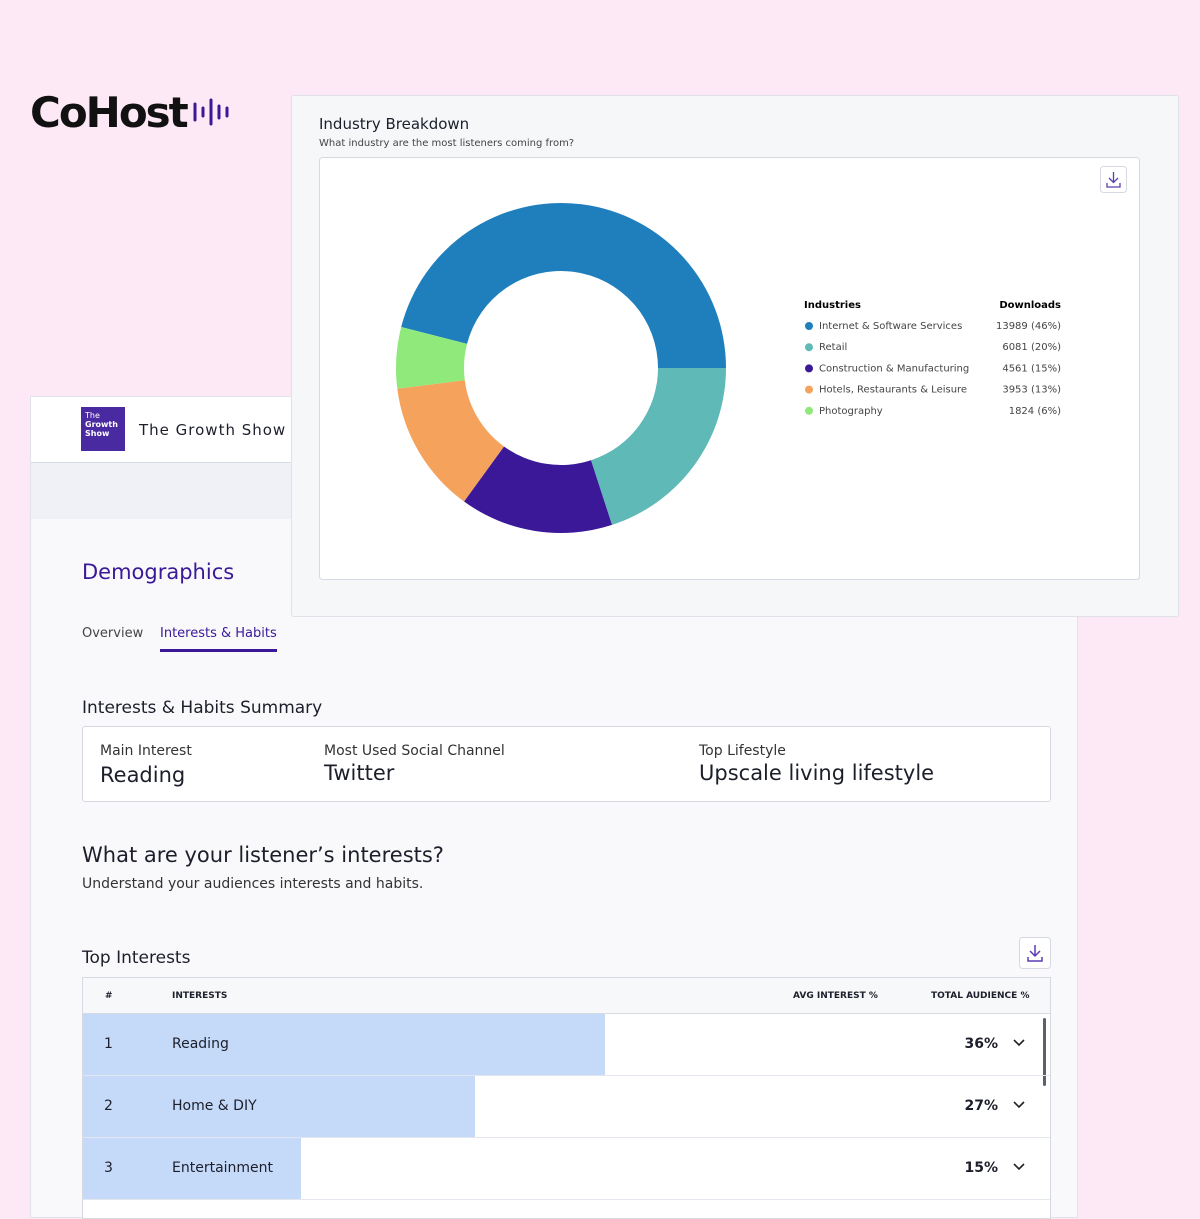  I want to click on summary-title: Interests & Habits Summary, so click(202, 708).